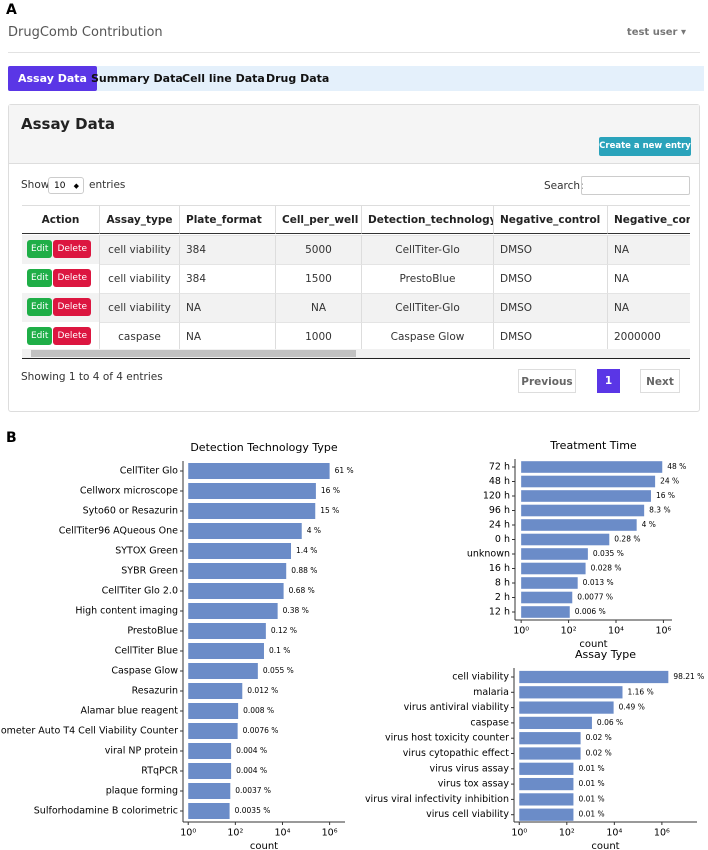 The image size is (708, 850). I want to click on chart-title: Treatment Time, so click(593, 445).